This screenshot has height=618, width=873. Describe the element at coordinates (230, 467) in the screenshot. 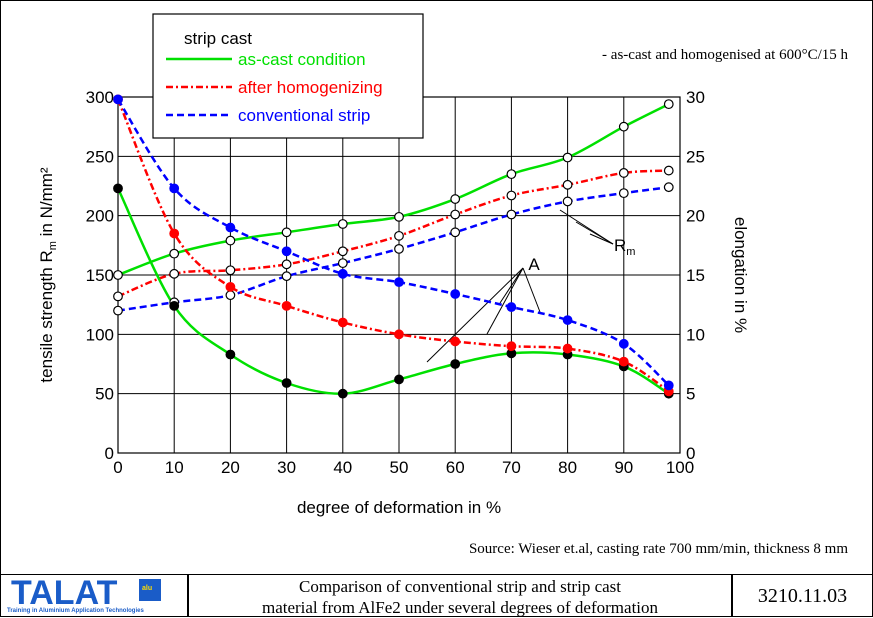

I see `x-tick-label: 20` at that location.